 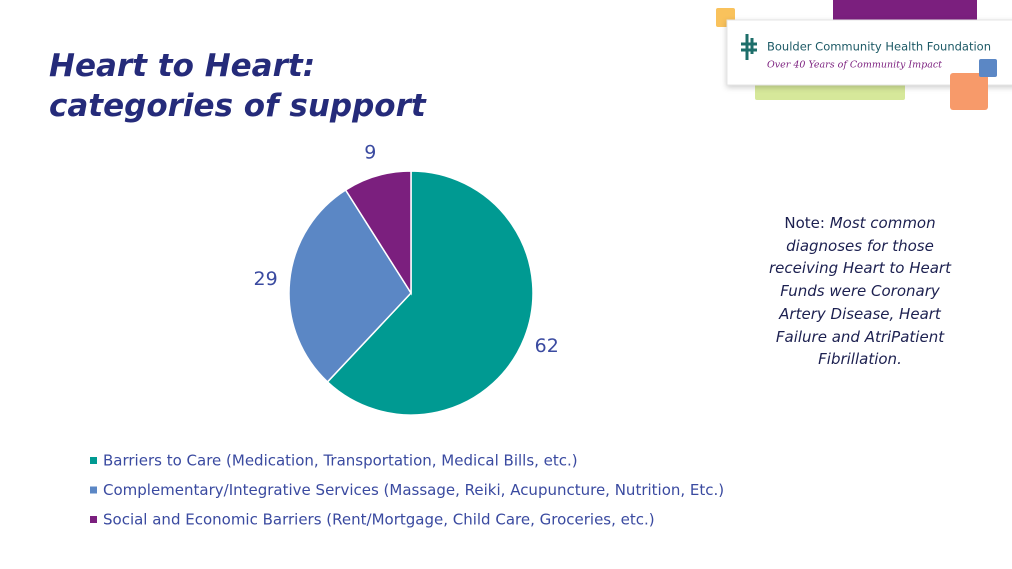 What do you see at coordinates (804, 223) in the screenshot?
I see `note-label: Note:` at bounding box center [804, 223].